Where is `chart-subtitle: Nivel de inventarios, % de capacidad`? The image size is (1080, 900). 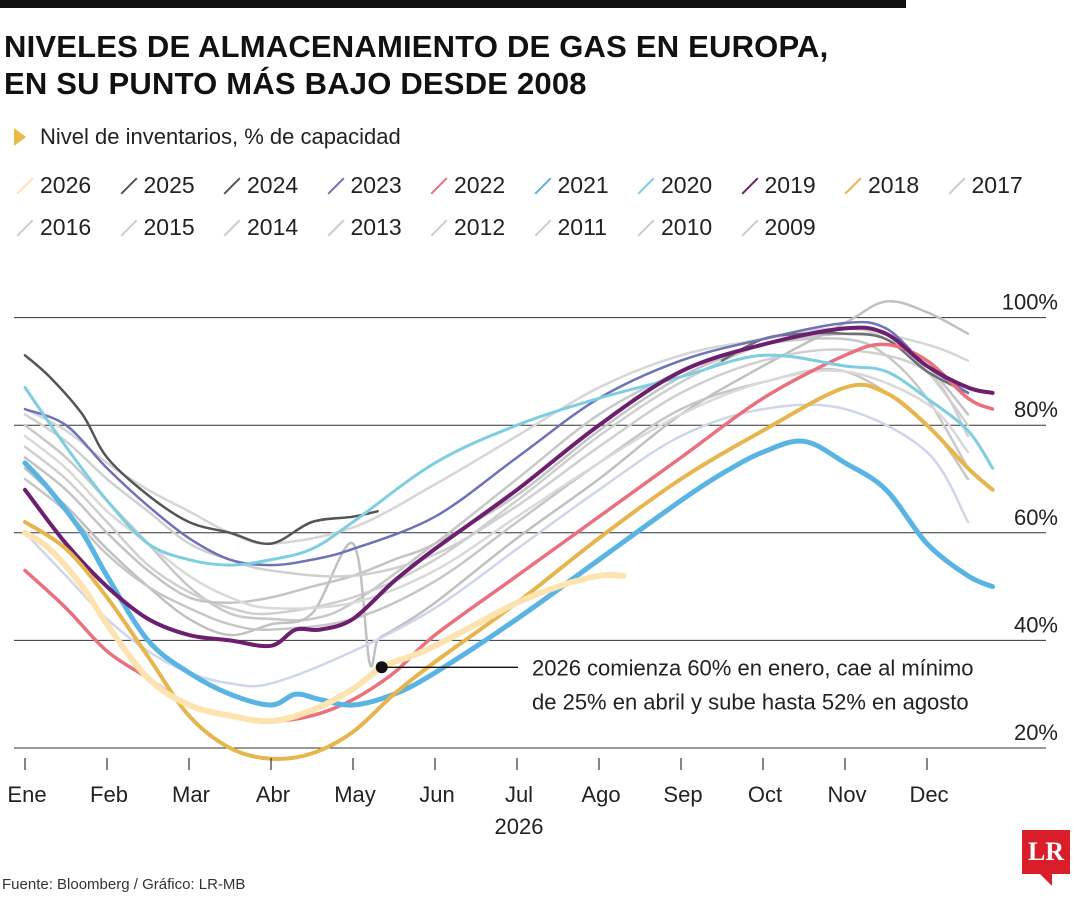
chart-subtitle: Nivel de inventarios, % de capacidad is located at coordinates (207, 137).